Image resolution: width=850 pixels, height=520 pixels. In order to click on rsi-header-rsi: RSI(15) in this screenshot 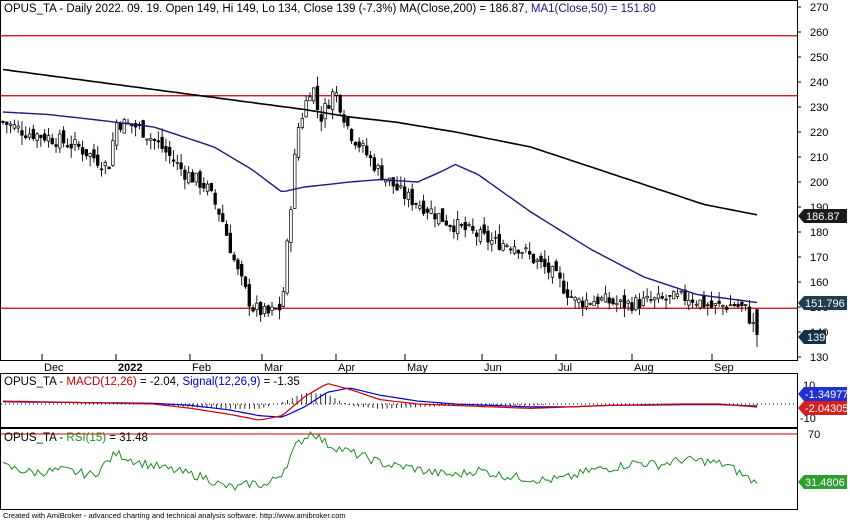, I will do `click(86, 438)`.